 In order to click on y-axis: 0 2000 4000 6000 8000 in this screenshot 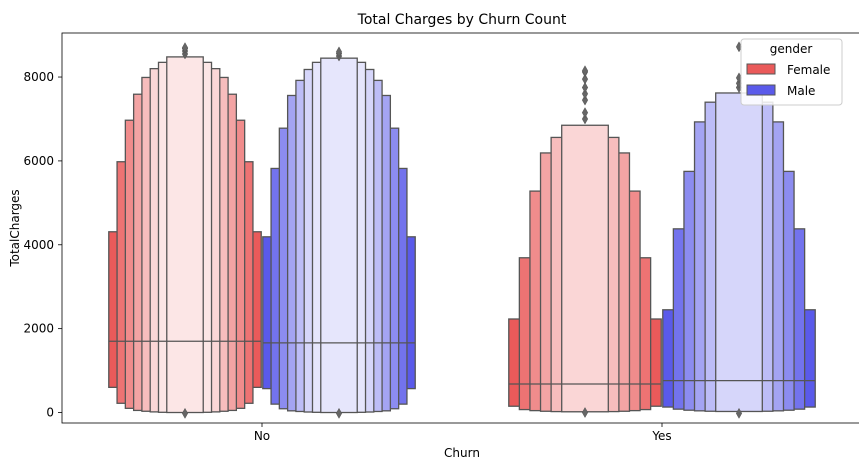, I will do `click(42, 244)`.